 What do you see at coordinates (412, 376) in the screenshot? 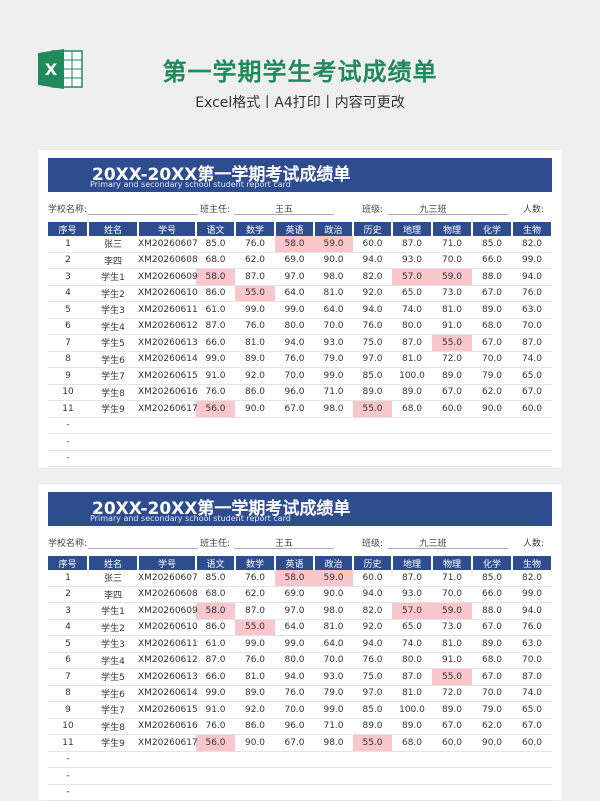
I see `table-cell: 100.0` at bounding box center [412, 376].